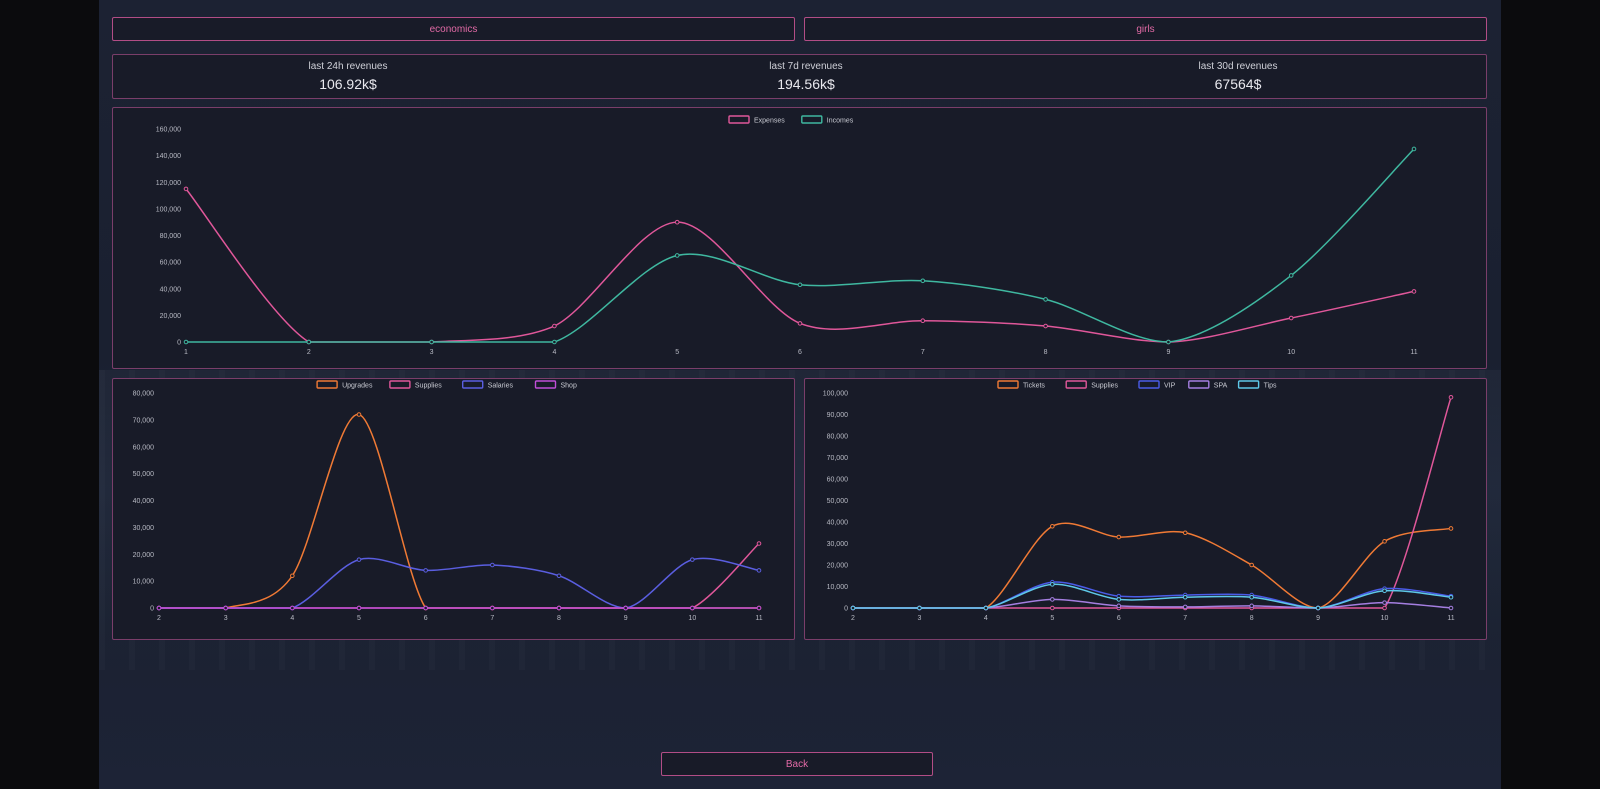  Describe the element at coordinates (1413, 352) in the screenshot. I see `main-xtick: 11` at that location.